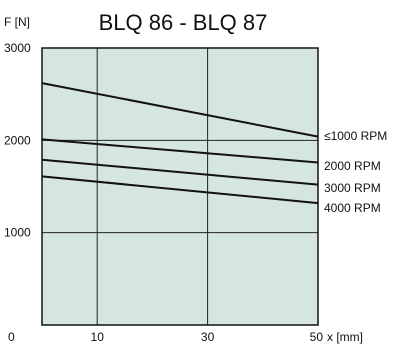 This screenshot has height=345, width=398. I want to click on series-label: ≤1000 RPM, so click(355, 136).